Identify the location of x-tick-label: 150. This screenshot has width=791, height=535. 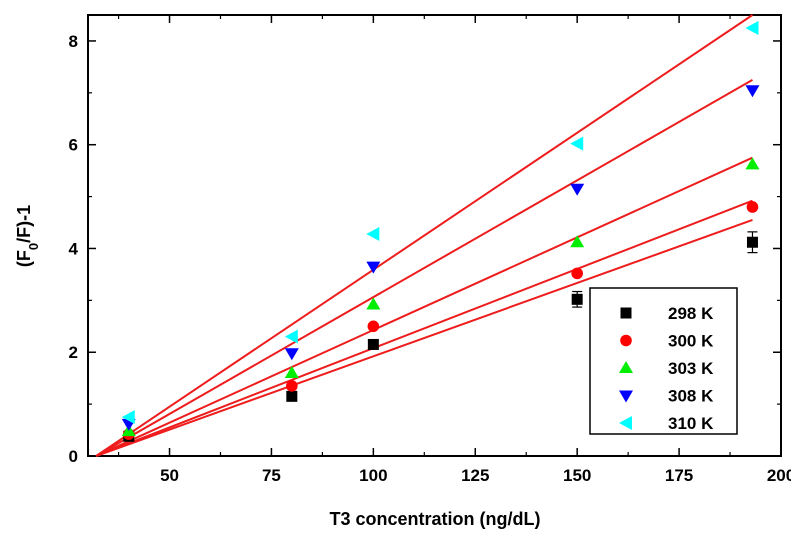
(577, 475).